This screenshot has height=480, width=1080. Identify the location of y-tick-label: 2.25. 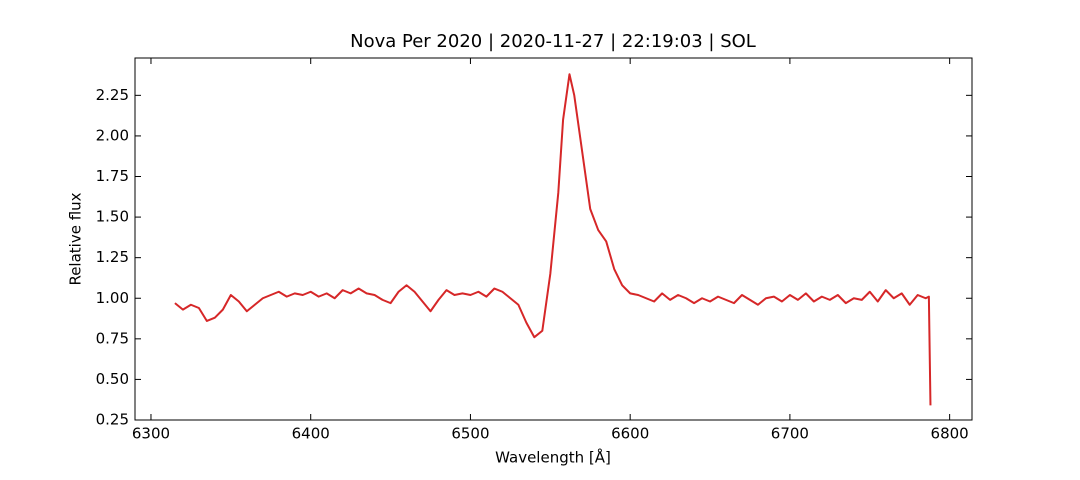
(112, 95).